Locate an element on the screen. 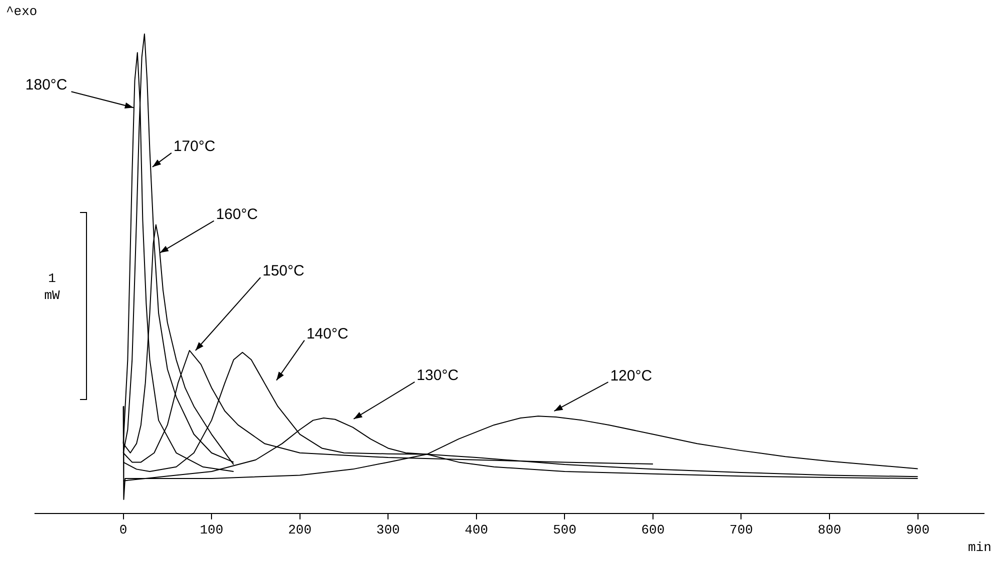 The width and height of the screenshot is (992, 561). x-tick-label: 0 is located at coordinates (123, 530).